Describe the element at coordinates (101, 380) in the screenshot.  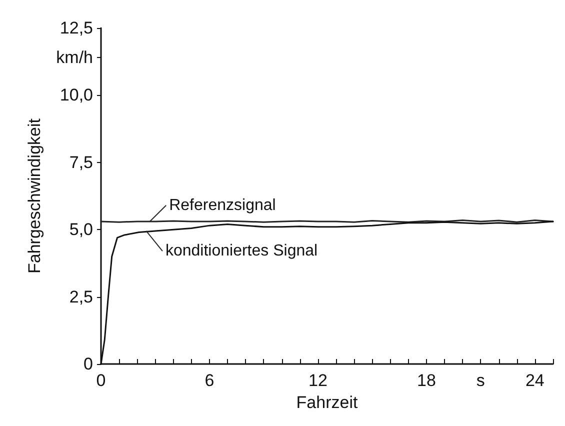
I see `x-tick-label: 0` at that location.